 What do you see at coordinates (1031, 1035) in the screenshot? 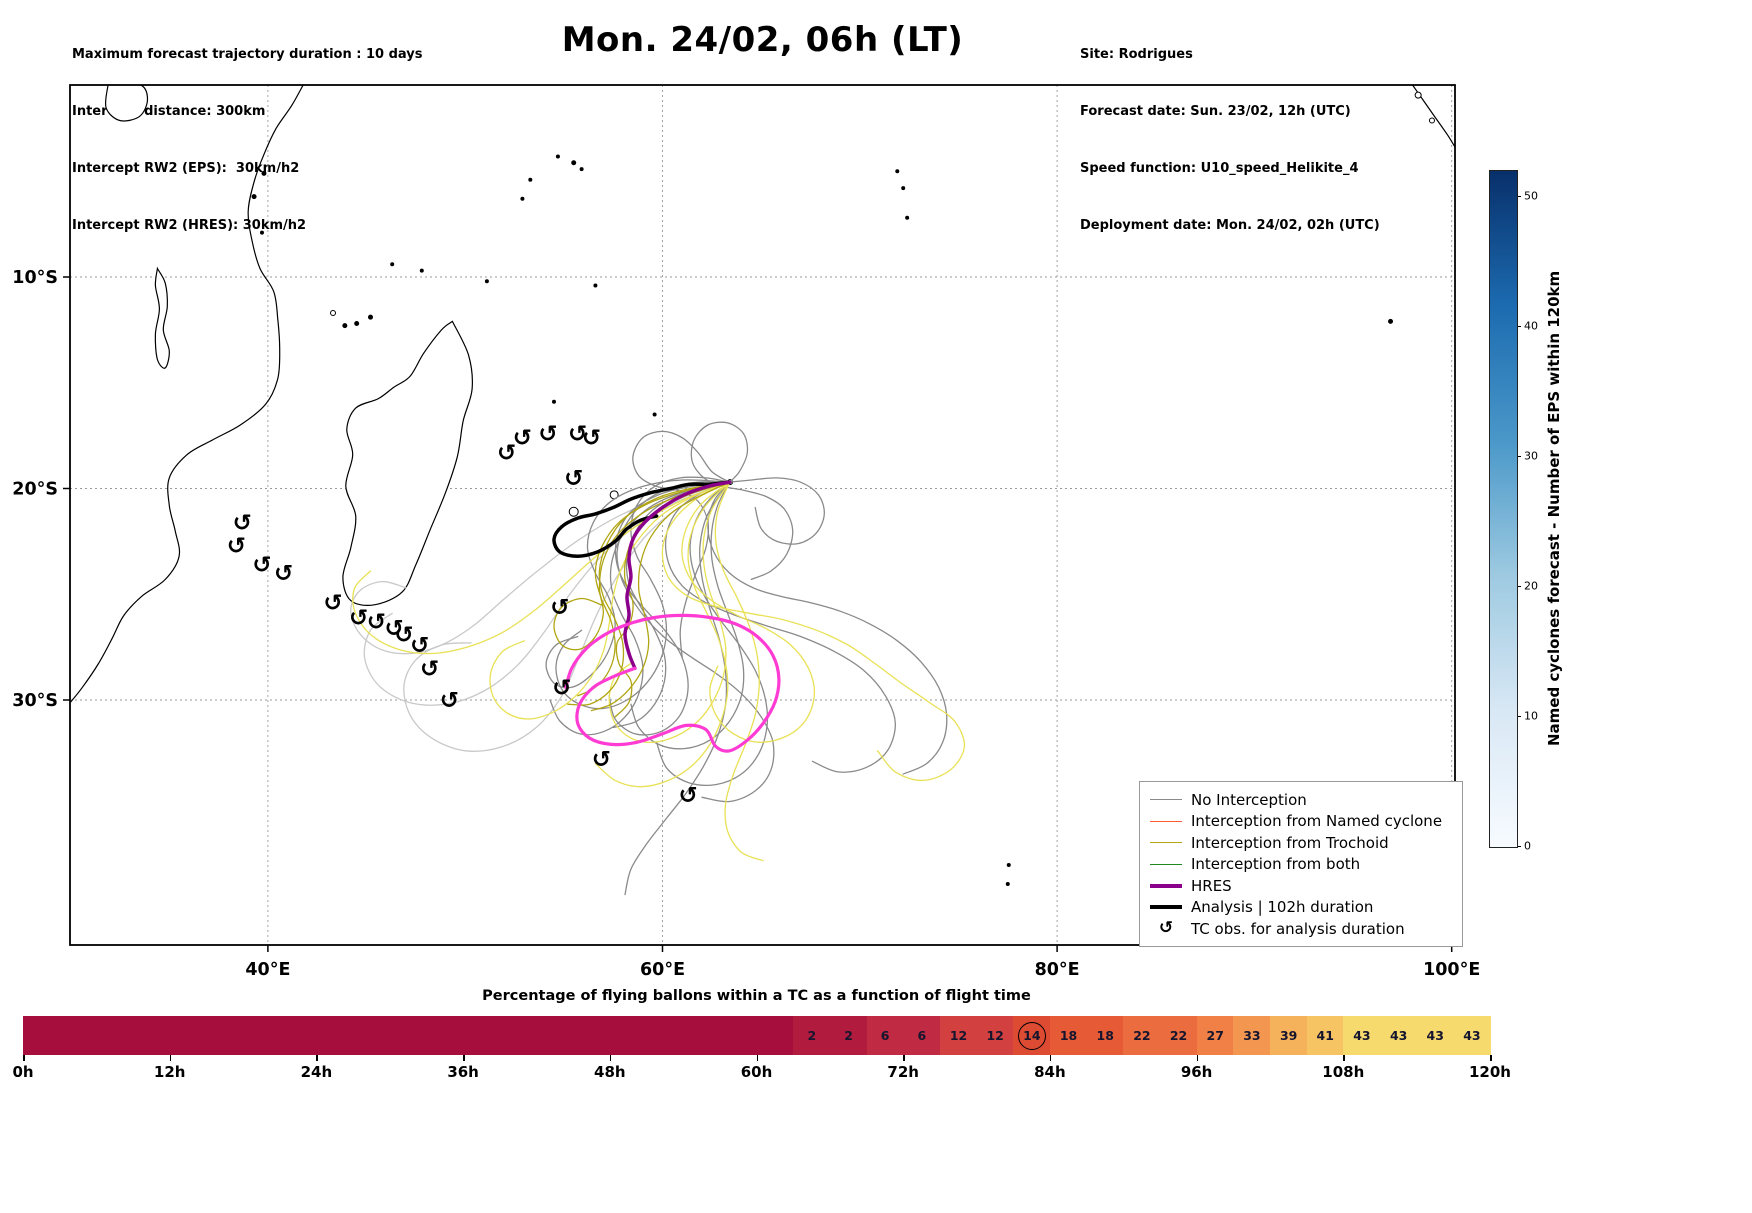
I see `circled-value-marker` at bounding box center [1031, 1035].